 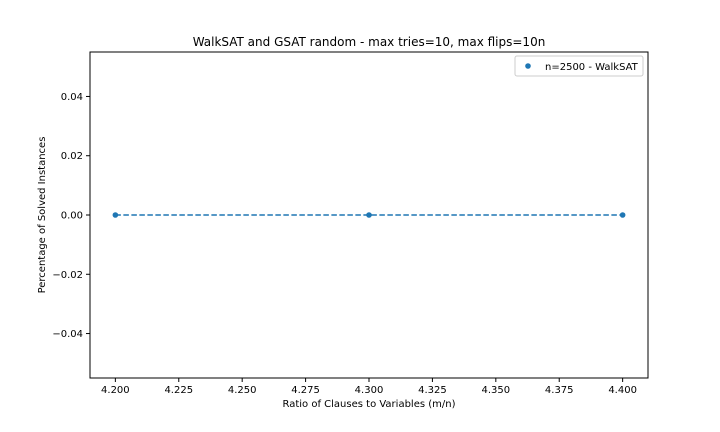 What do you see at coordinates (495, 390) in the screenshot?
I see `x-tick-label: 4.350` at bounding box center [495, 390].